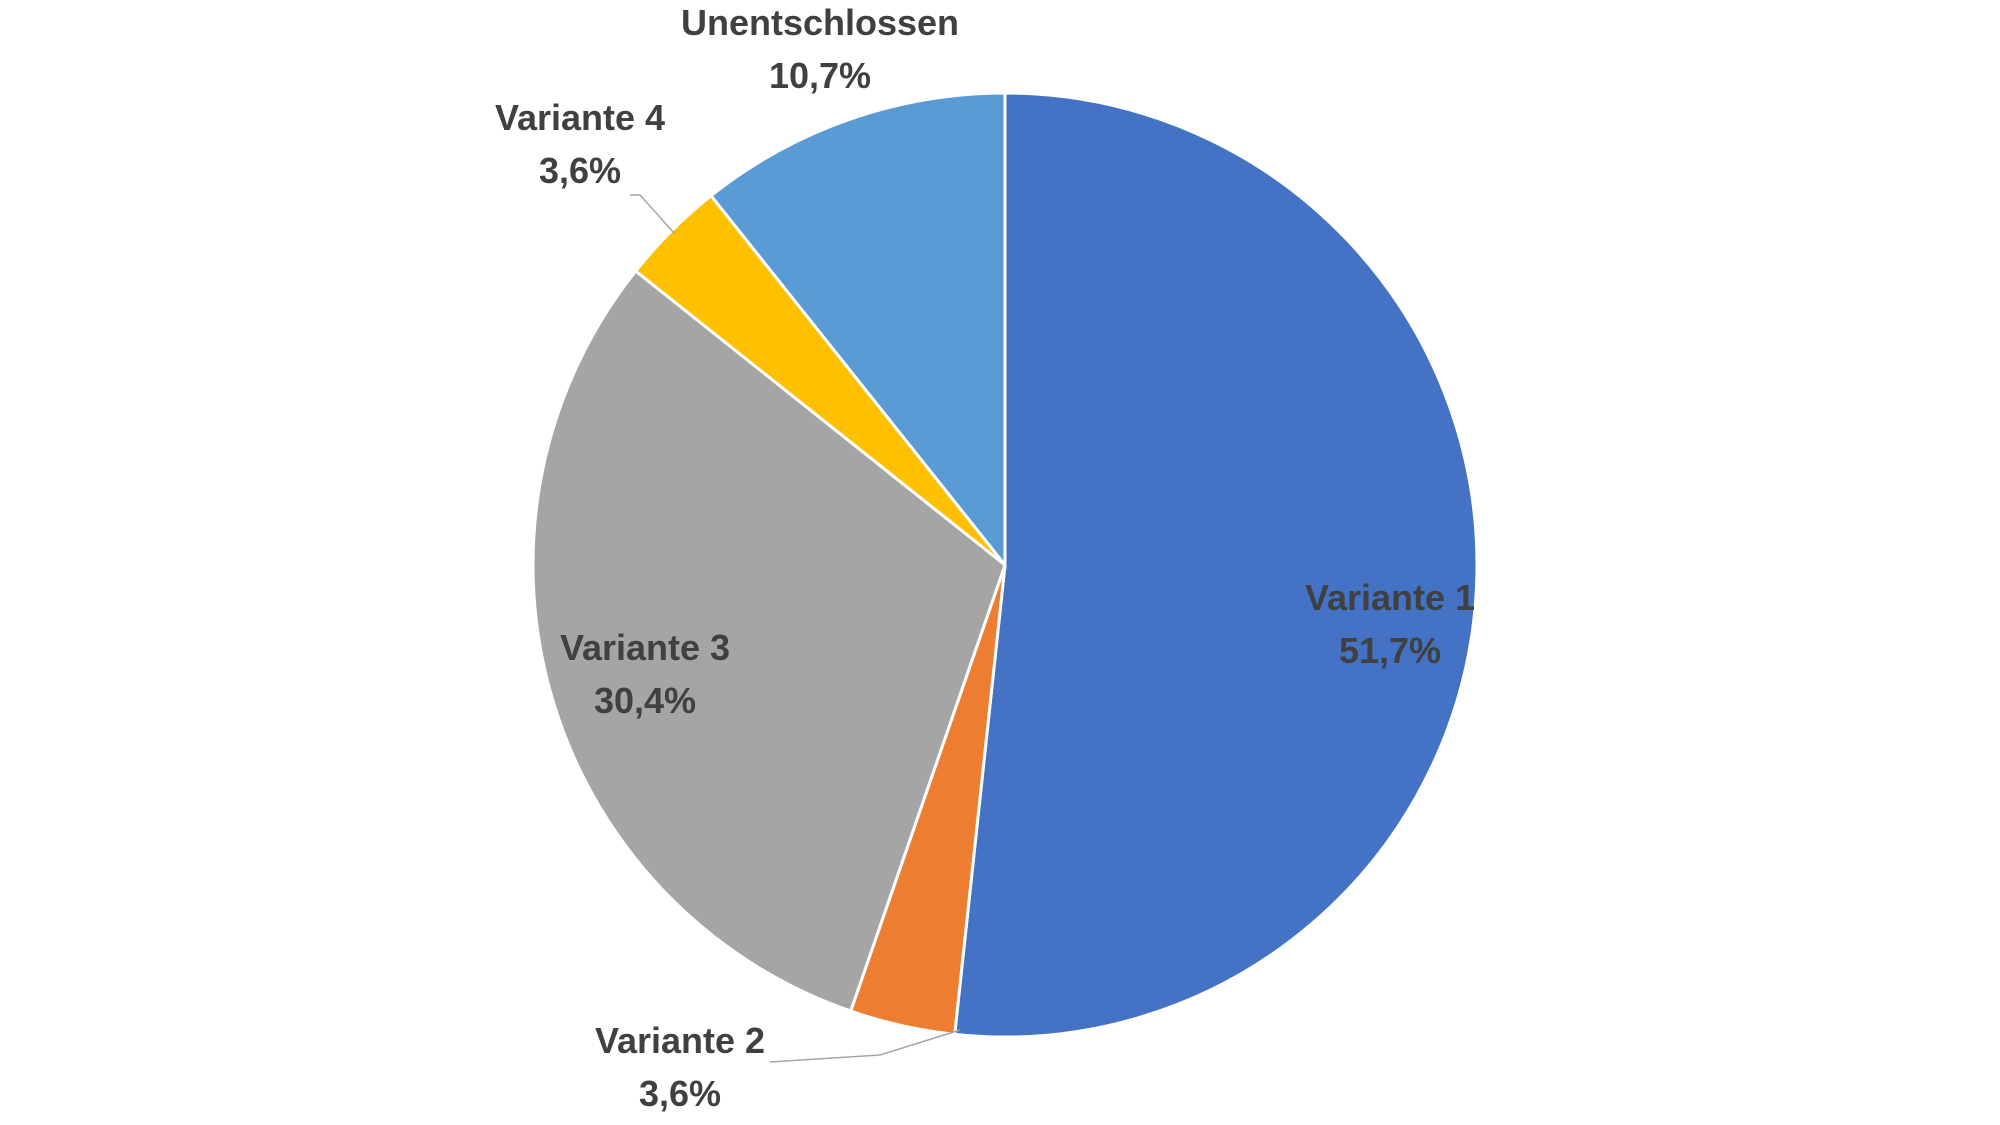 The width and height of the screenshot is (2000, 1125). I want to click on data-label-value-unentschlossen: 10,7%, so click(820, 75).